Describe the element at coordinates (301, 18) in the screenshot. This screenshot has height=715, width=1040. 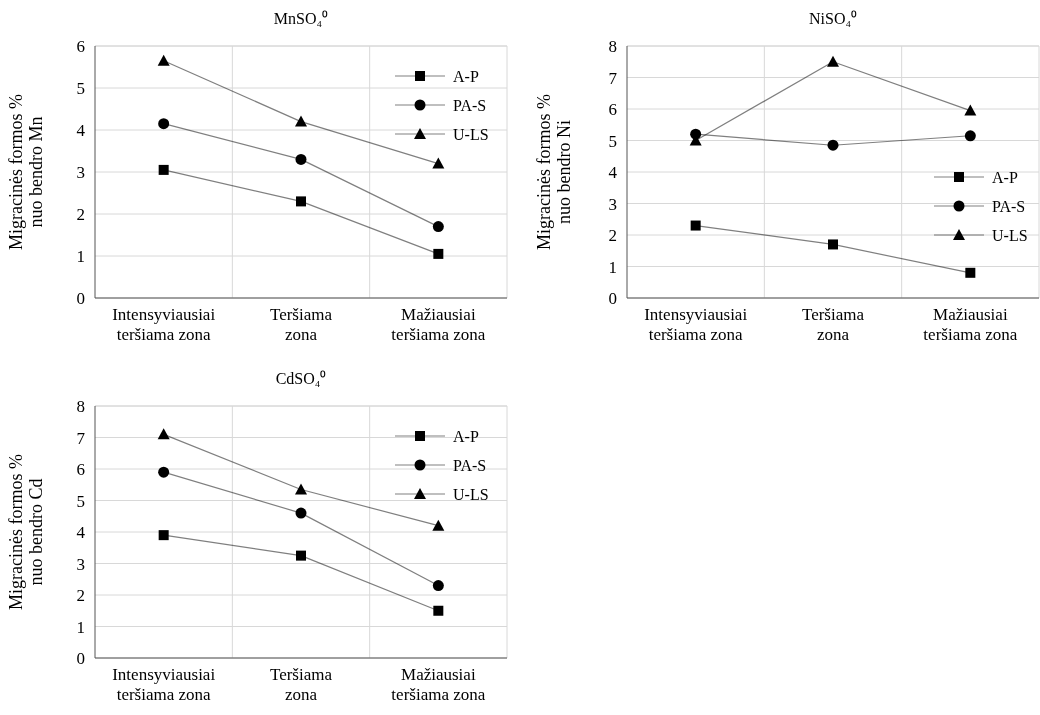
I see `chart-title: MnSO₄⁰` at that location.